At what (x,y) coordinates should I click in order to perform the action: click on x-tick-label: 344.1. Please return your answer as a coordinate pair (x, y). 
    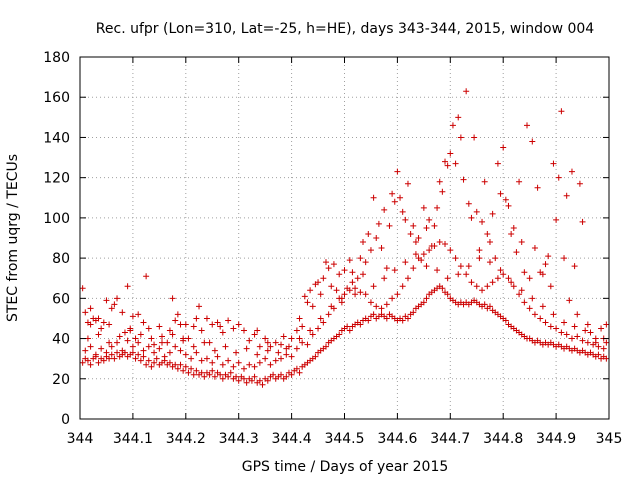
    Looking at the image, I should click on (133, 439).